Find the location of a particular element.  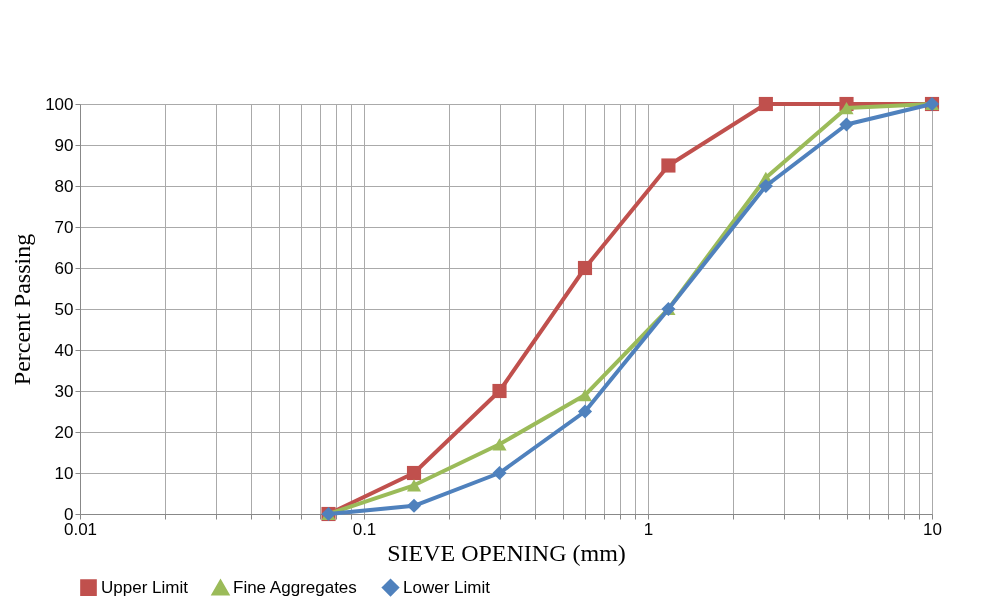

y-tick-label: 100 is located at coordinates (59, 104).